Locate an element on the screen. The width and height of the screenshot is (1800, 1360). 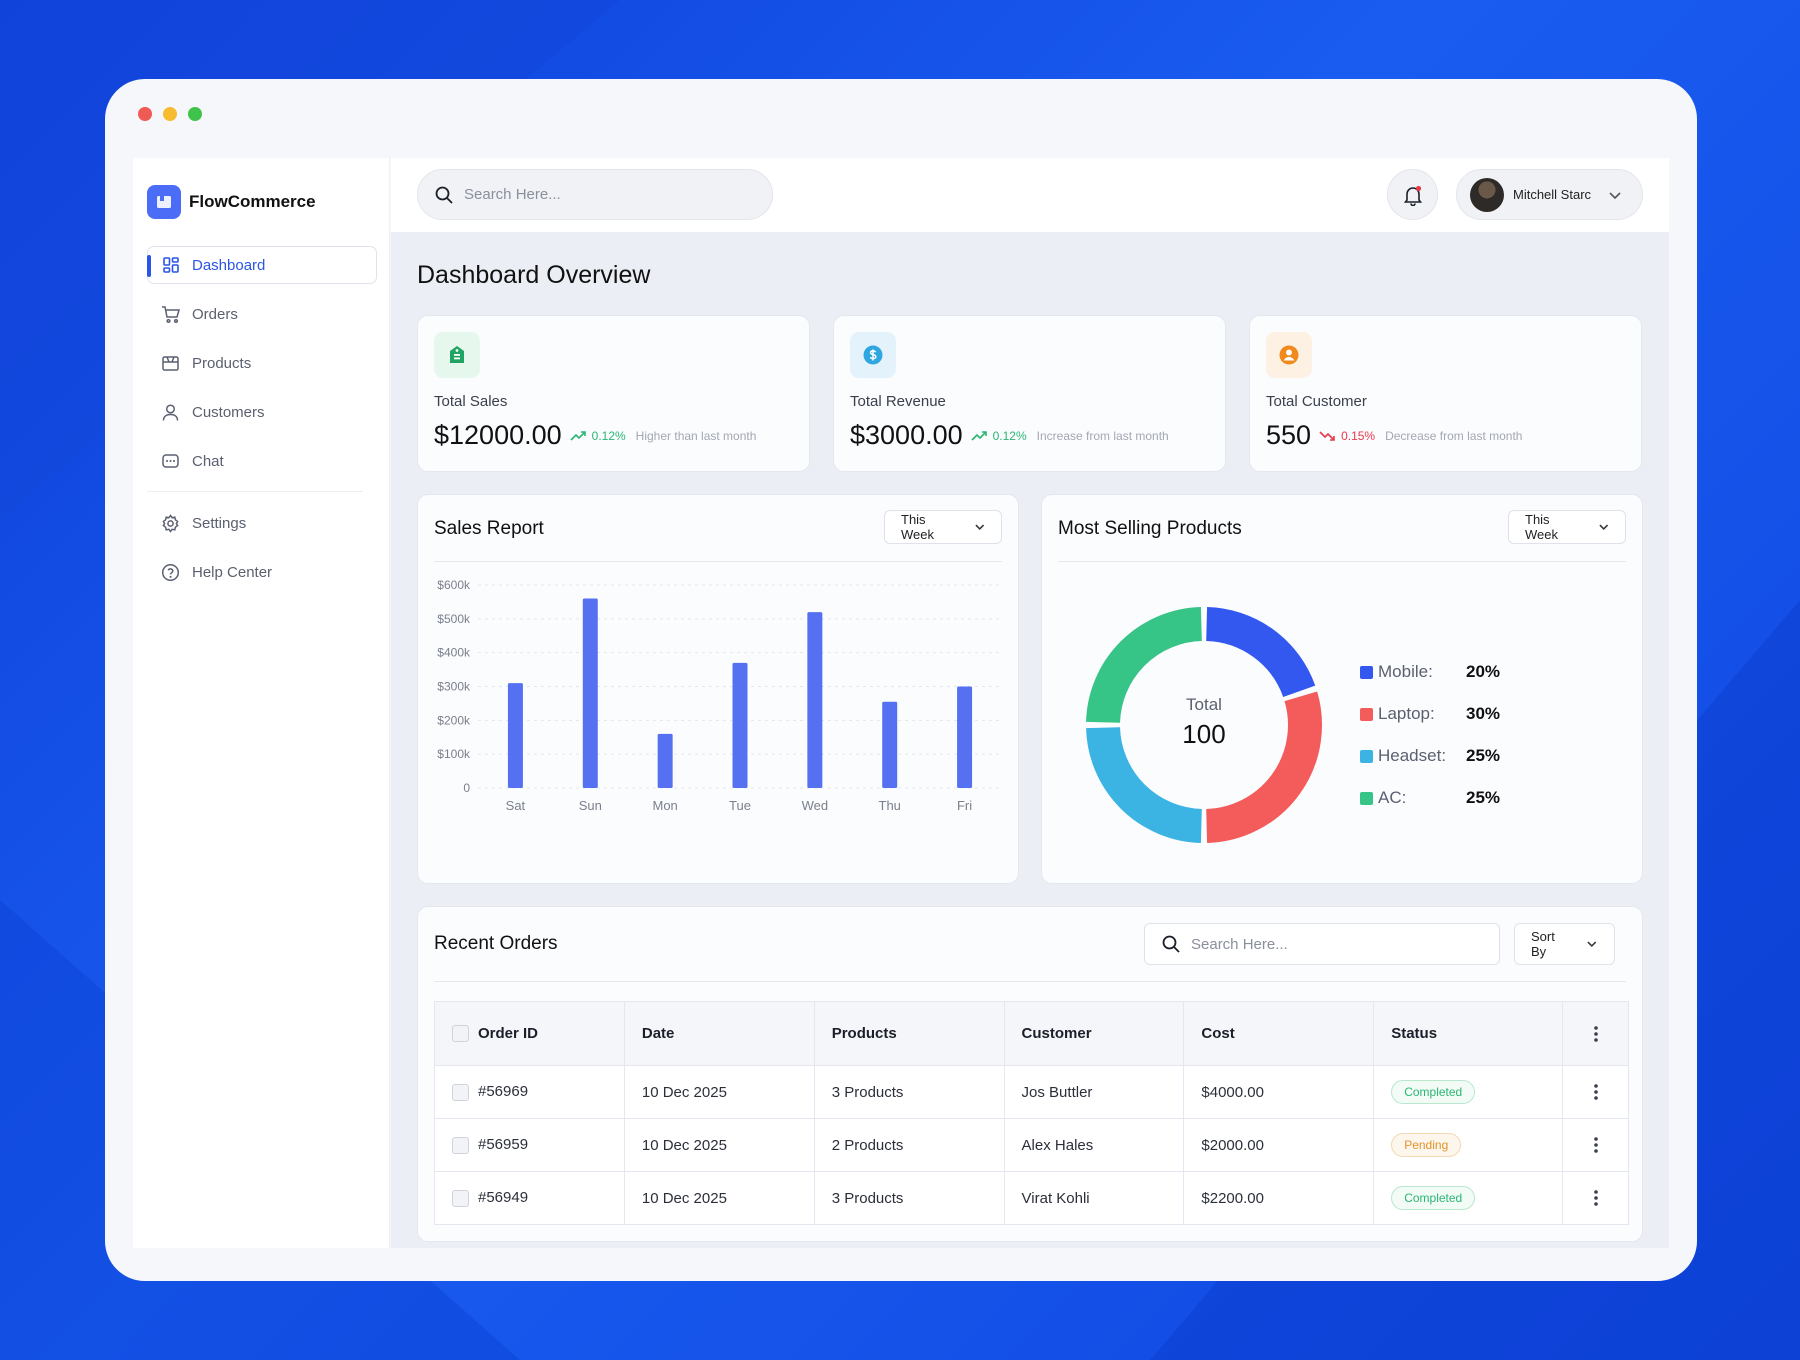
legend-item: AC: 25% is located at coordinates (1430, 798).